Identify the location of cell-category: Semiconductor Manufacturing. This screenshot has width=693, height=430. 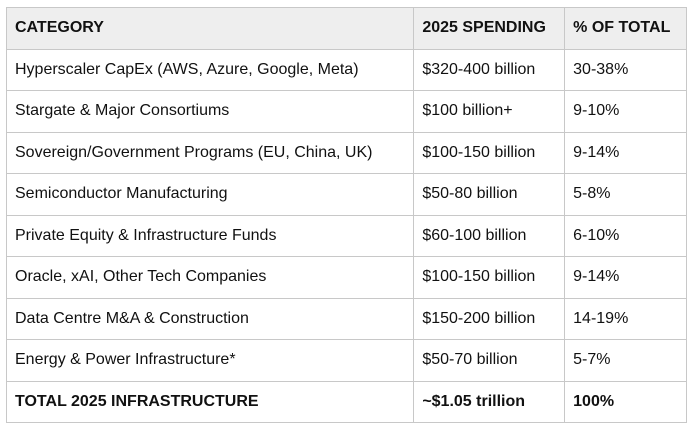
(210, 194).